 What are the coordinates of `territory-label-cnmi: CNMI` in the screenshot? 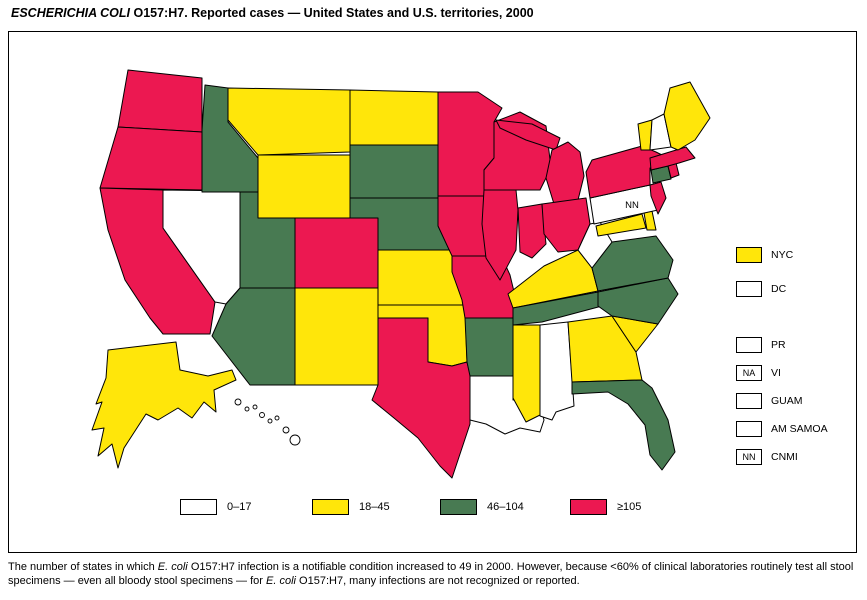 It's located at (784, 456).